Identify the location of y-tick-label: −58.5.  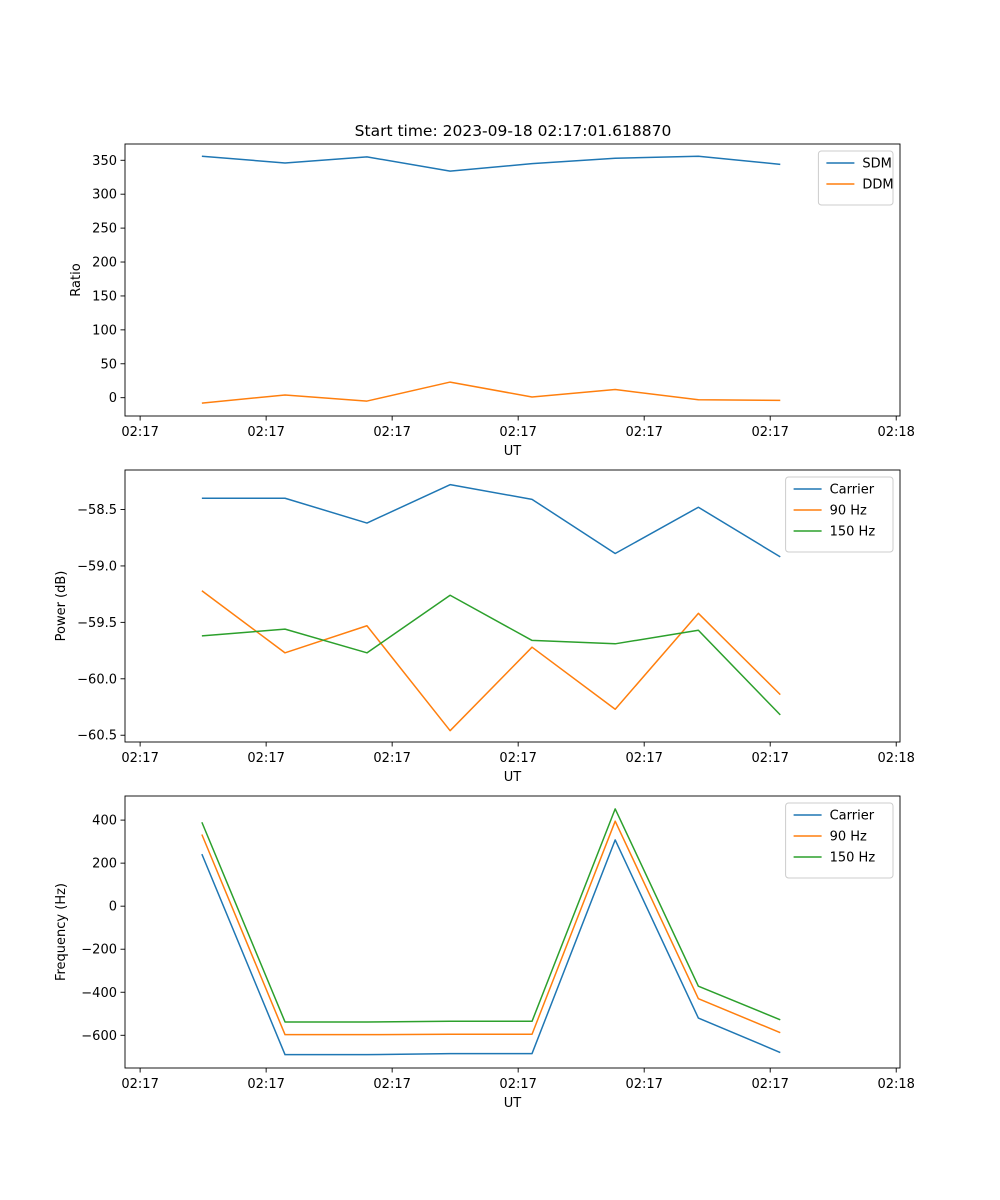
(97, 510).